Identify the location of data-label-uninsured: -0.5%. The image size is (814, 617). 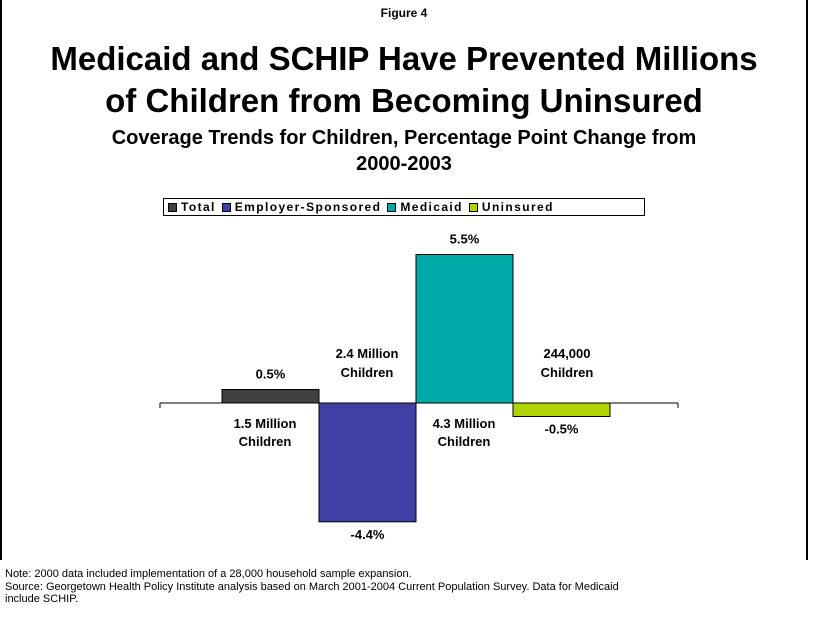
(562, 429).